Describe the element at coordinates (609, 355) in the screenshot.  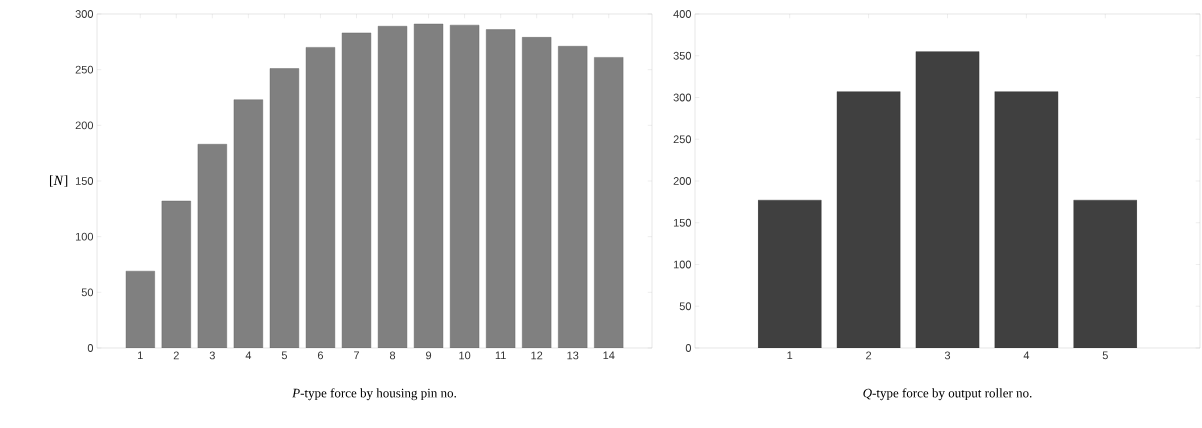
I see `x-tick-label: 14` at that location.